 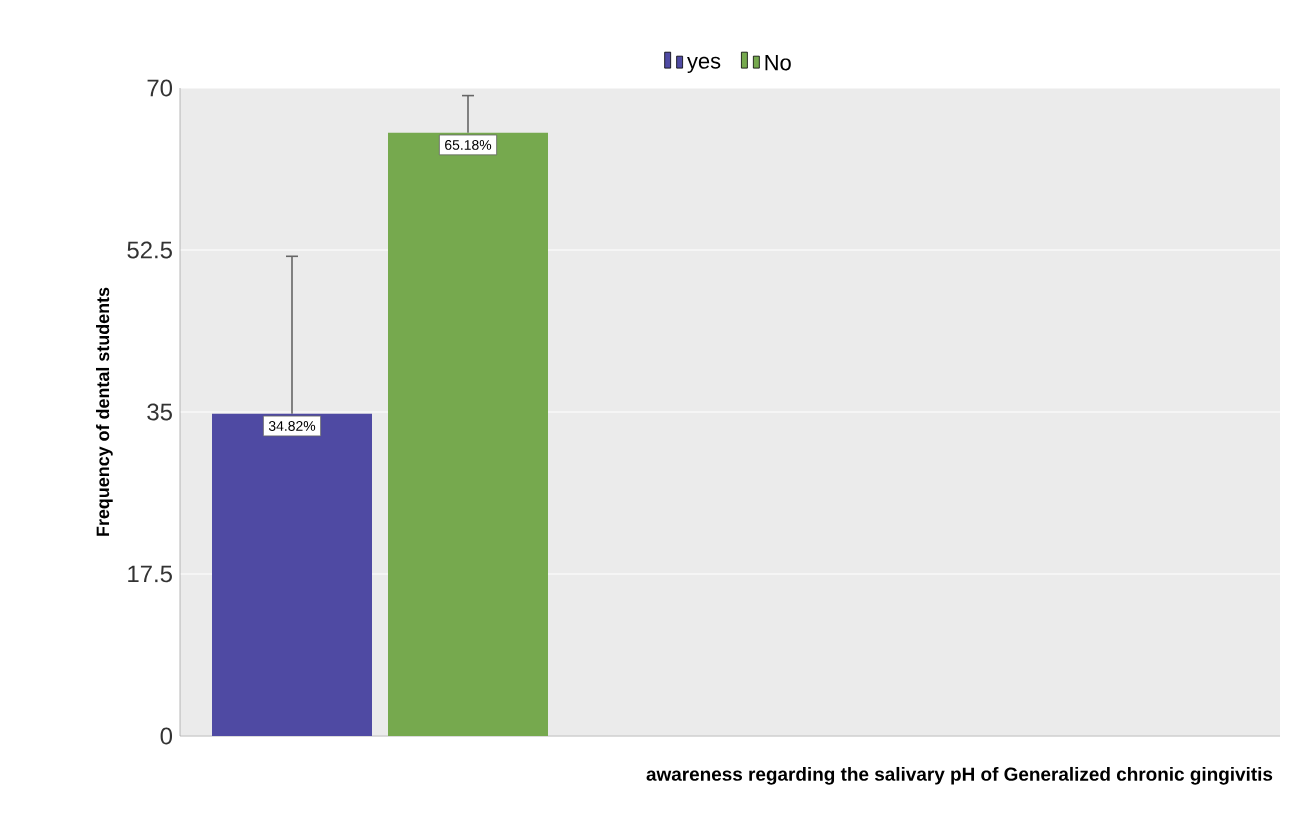 I want to click on y-tick-label: 35, so click(x=159, y=412).